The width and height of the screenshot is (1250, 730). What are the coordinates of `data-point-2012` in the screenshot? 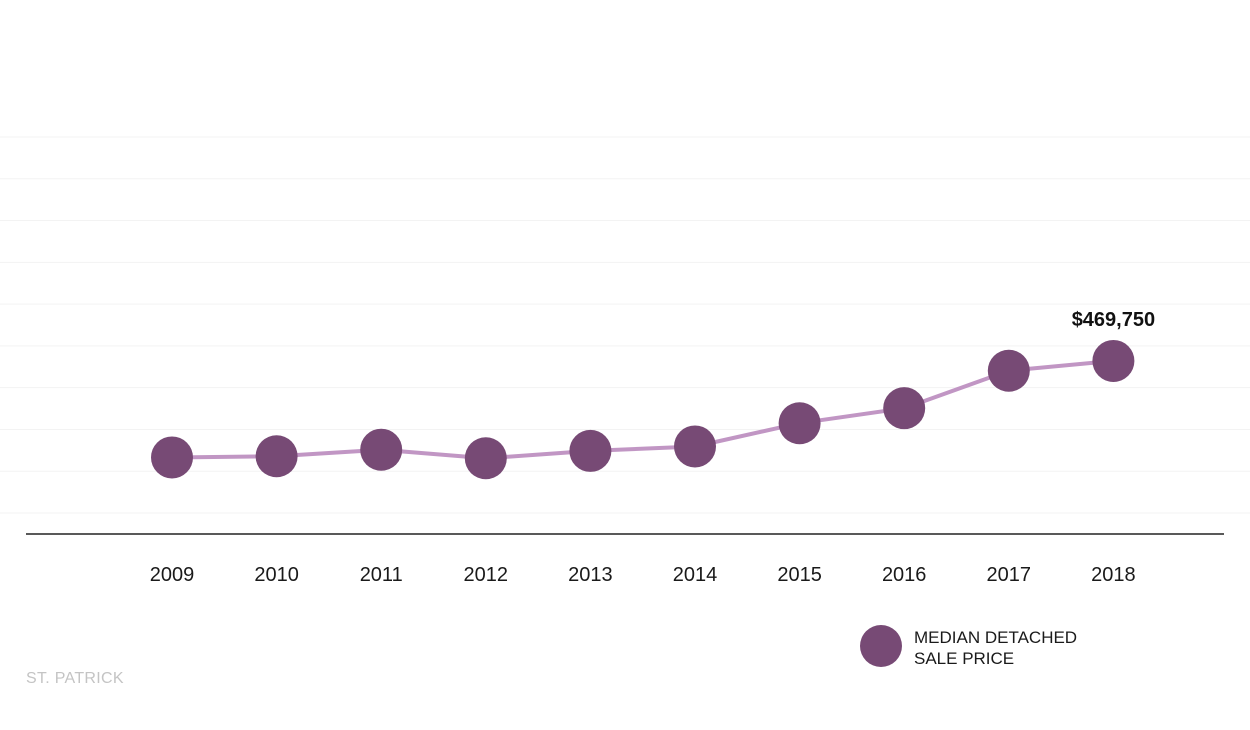 It's located at (485, 458).